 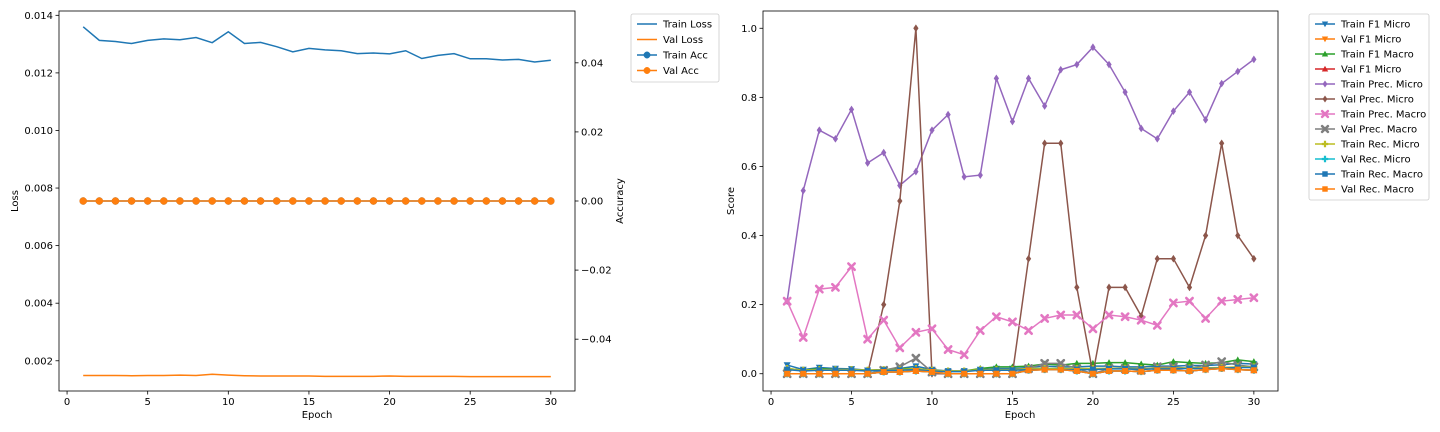 What do you see at coordinates (38, 189) in the screenshot?
I see `left-ytick-label: 0.008` at bounding box center [38, 189].